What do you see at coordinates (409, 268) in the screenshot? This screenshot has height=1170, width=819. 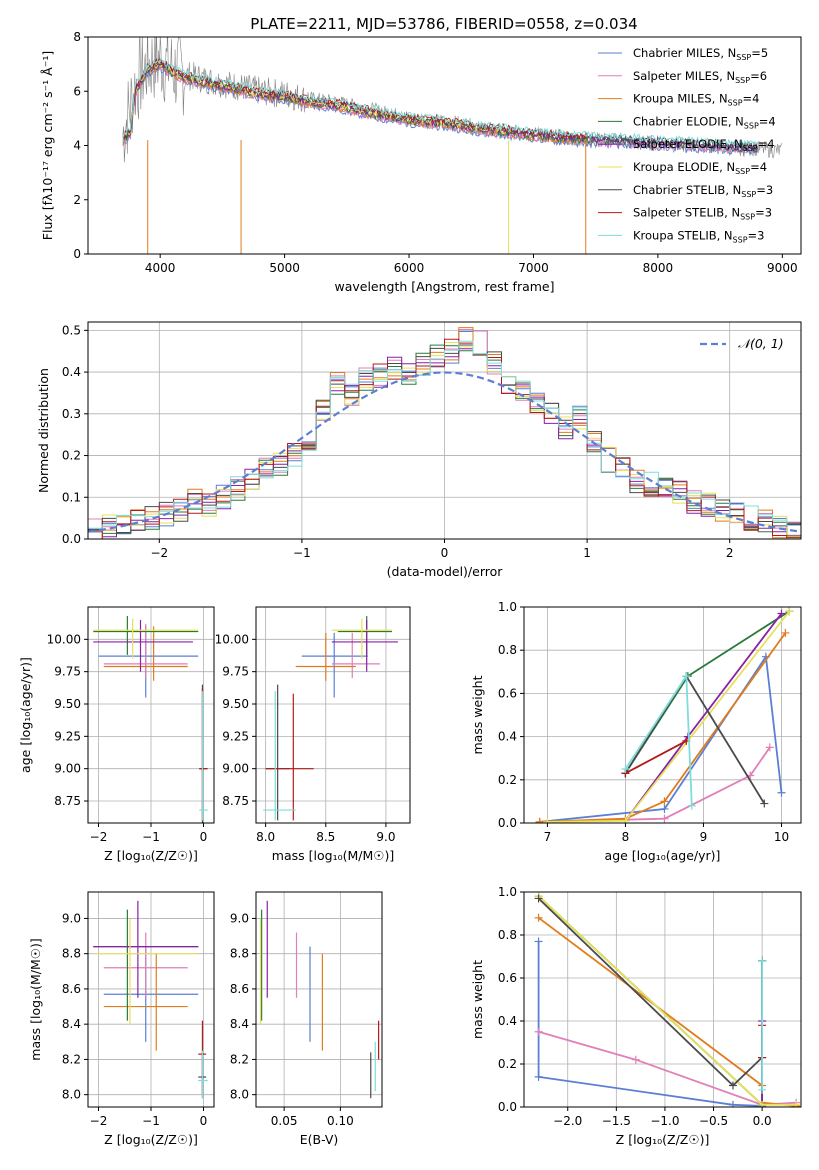 I see `x-tick-label: 6000` at bounding box center [409, 268].